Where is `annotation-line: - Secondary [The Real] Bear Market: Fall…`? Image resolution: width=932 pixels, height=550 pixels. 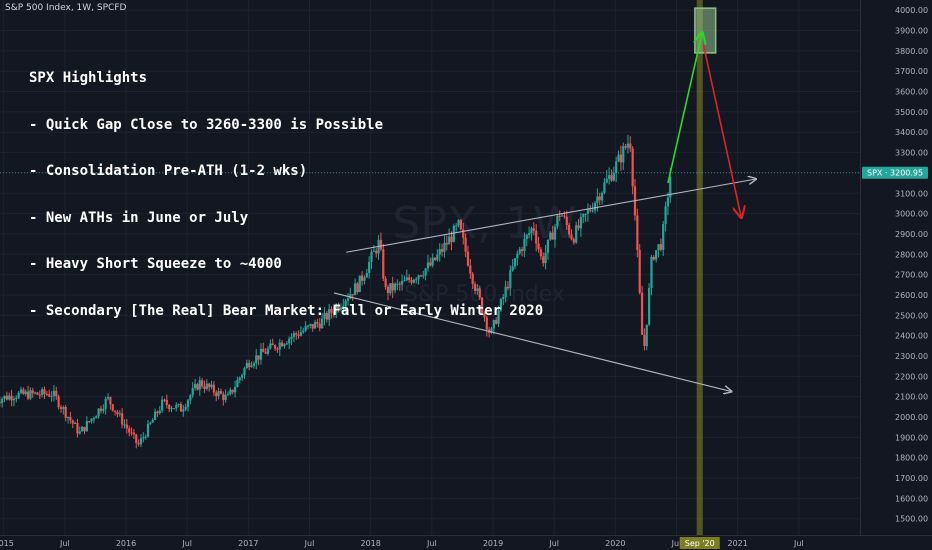 annotation-line: - Secondary [The Real] Bear Market: Fall… is located at coordinates (286, 310).